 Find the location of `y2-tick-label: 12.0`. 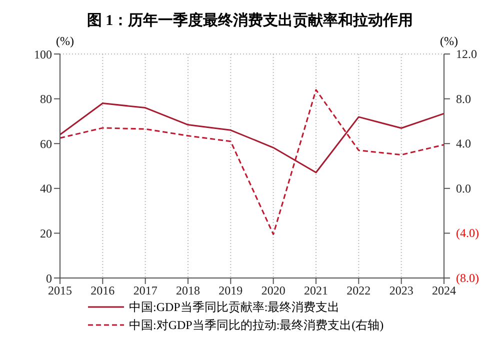

y2-tick-label: 12.0 is located at coordinates (466, 54).